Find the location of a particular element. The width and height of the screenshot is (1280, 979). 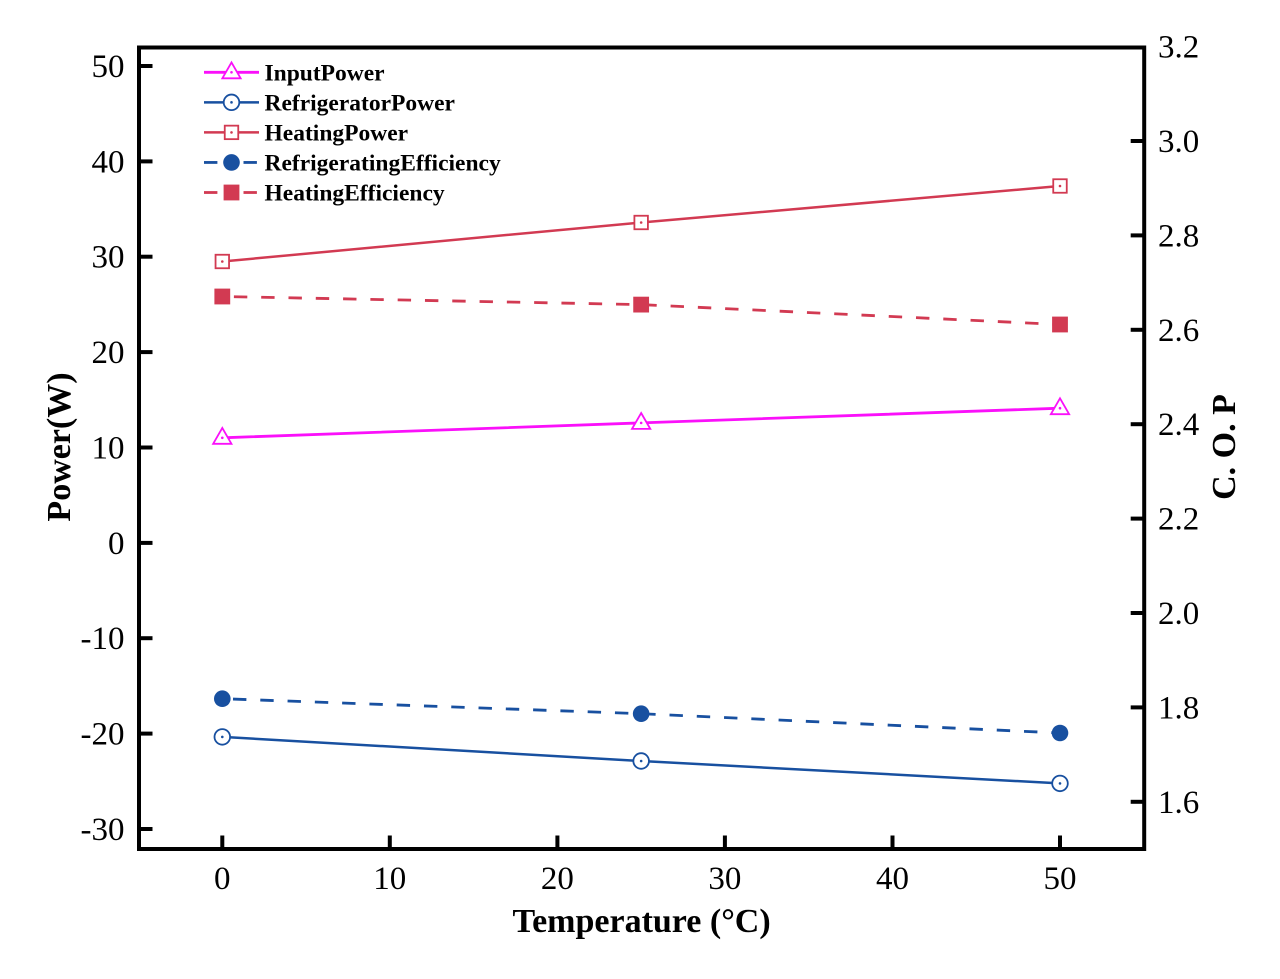

svg-text: 2.6 is located at coordinates (1178, 331).